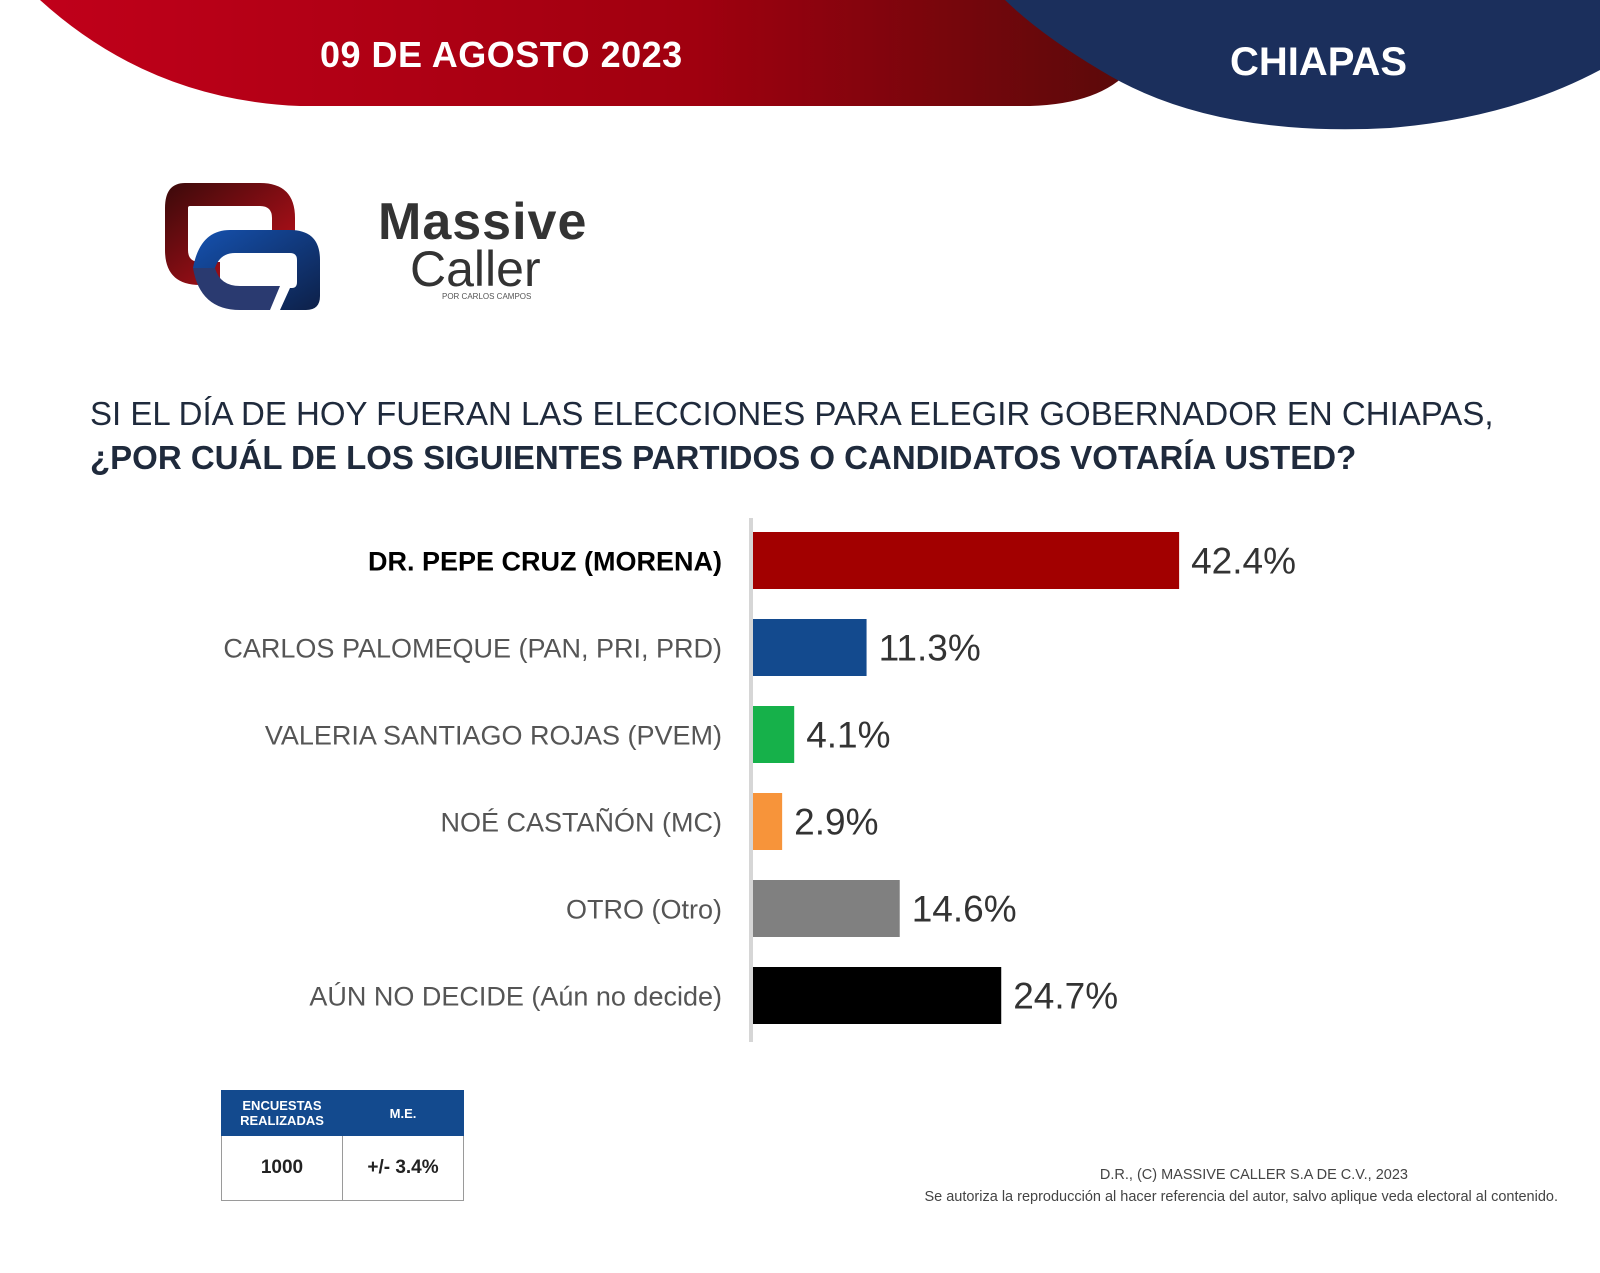 The image size is (1600, 1273). What do you see at coordinates (1065, 996) in the screenshot?
I see `value-label-5: 24.7%` at bounding box center [1065, 996].